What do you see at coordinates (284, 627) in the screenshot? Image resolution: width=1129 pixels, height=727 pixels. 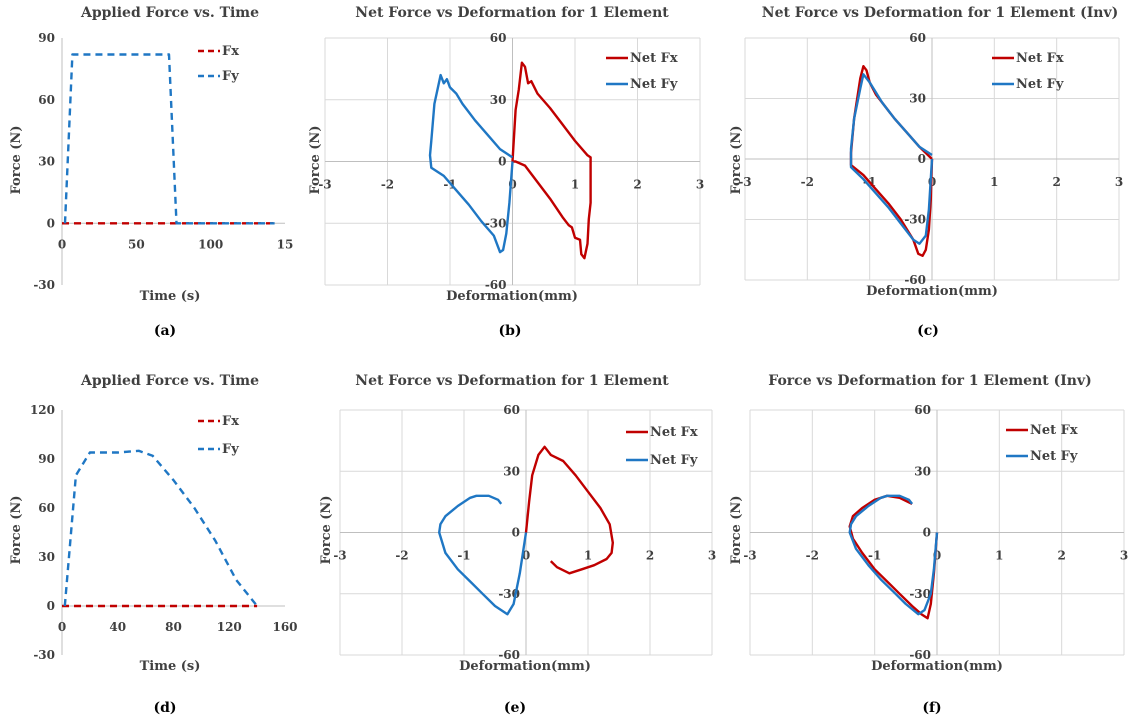 I see `x-tick-label: 160` at bounding box center [284, 627].